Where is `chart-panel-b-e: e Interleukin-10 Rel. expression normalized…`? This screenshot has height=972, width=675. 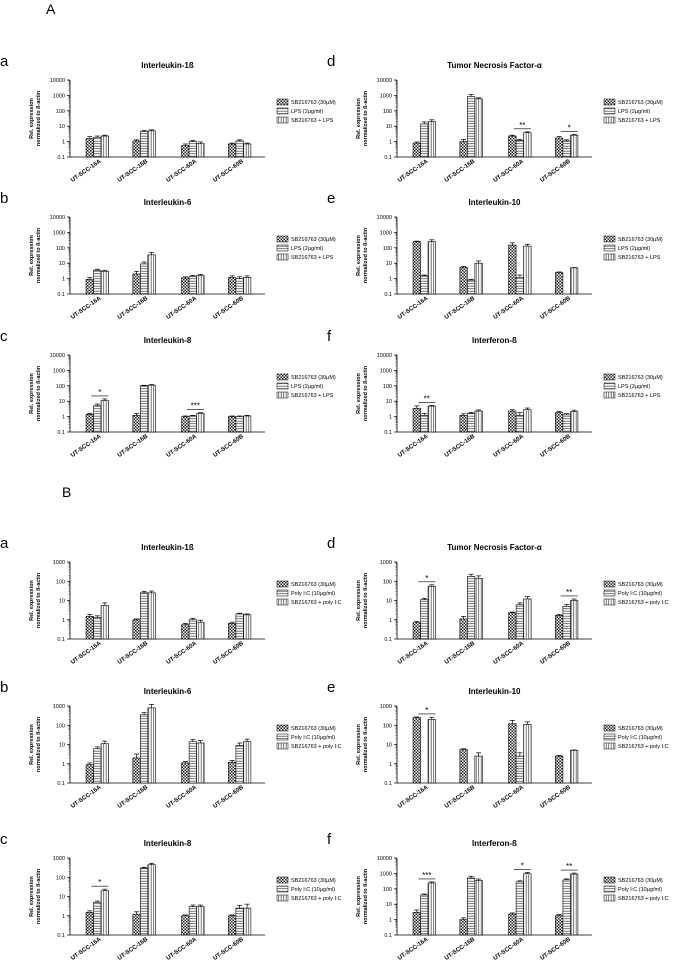
chart-panel-b-e: e Interleukin-10 Rel. expression normalized… is located at coordinates (498, 744).